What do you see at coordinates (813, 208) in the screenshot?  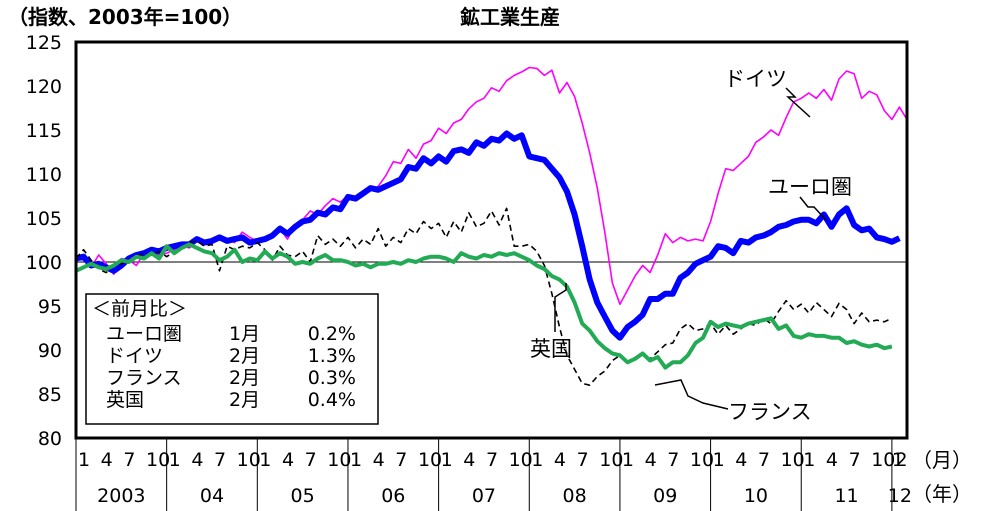 I see `leader-eurozone` at bounding box center [813, 208].